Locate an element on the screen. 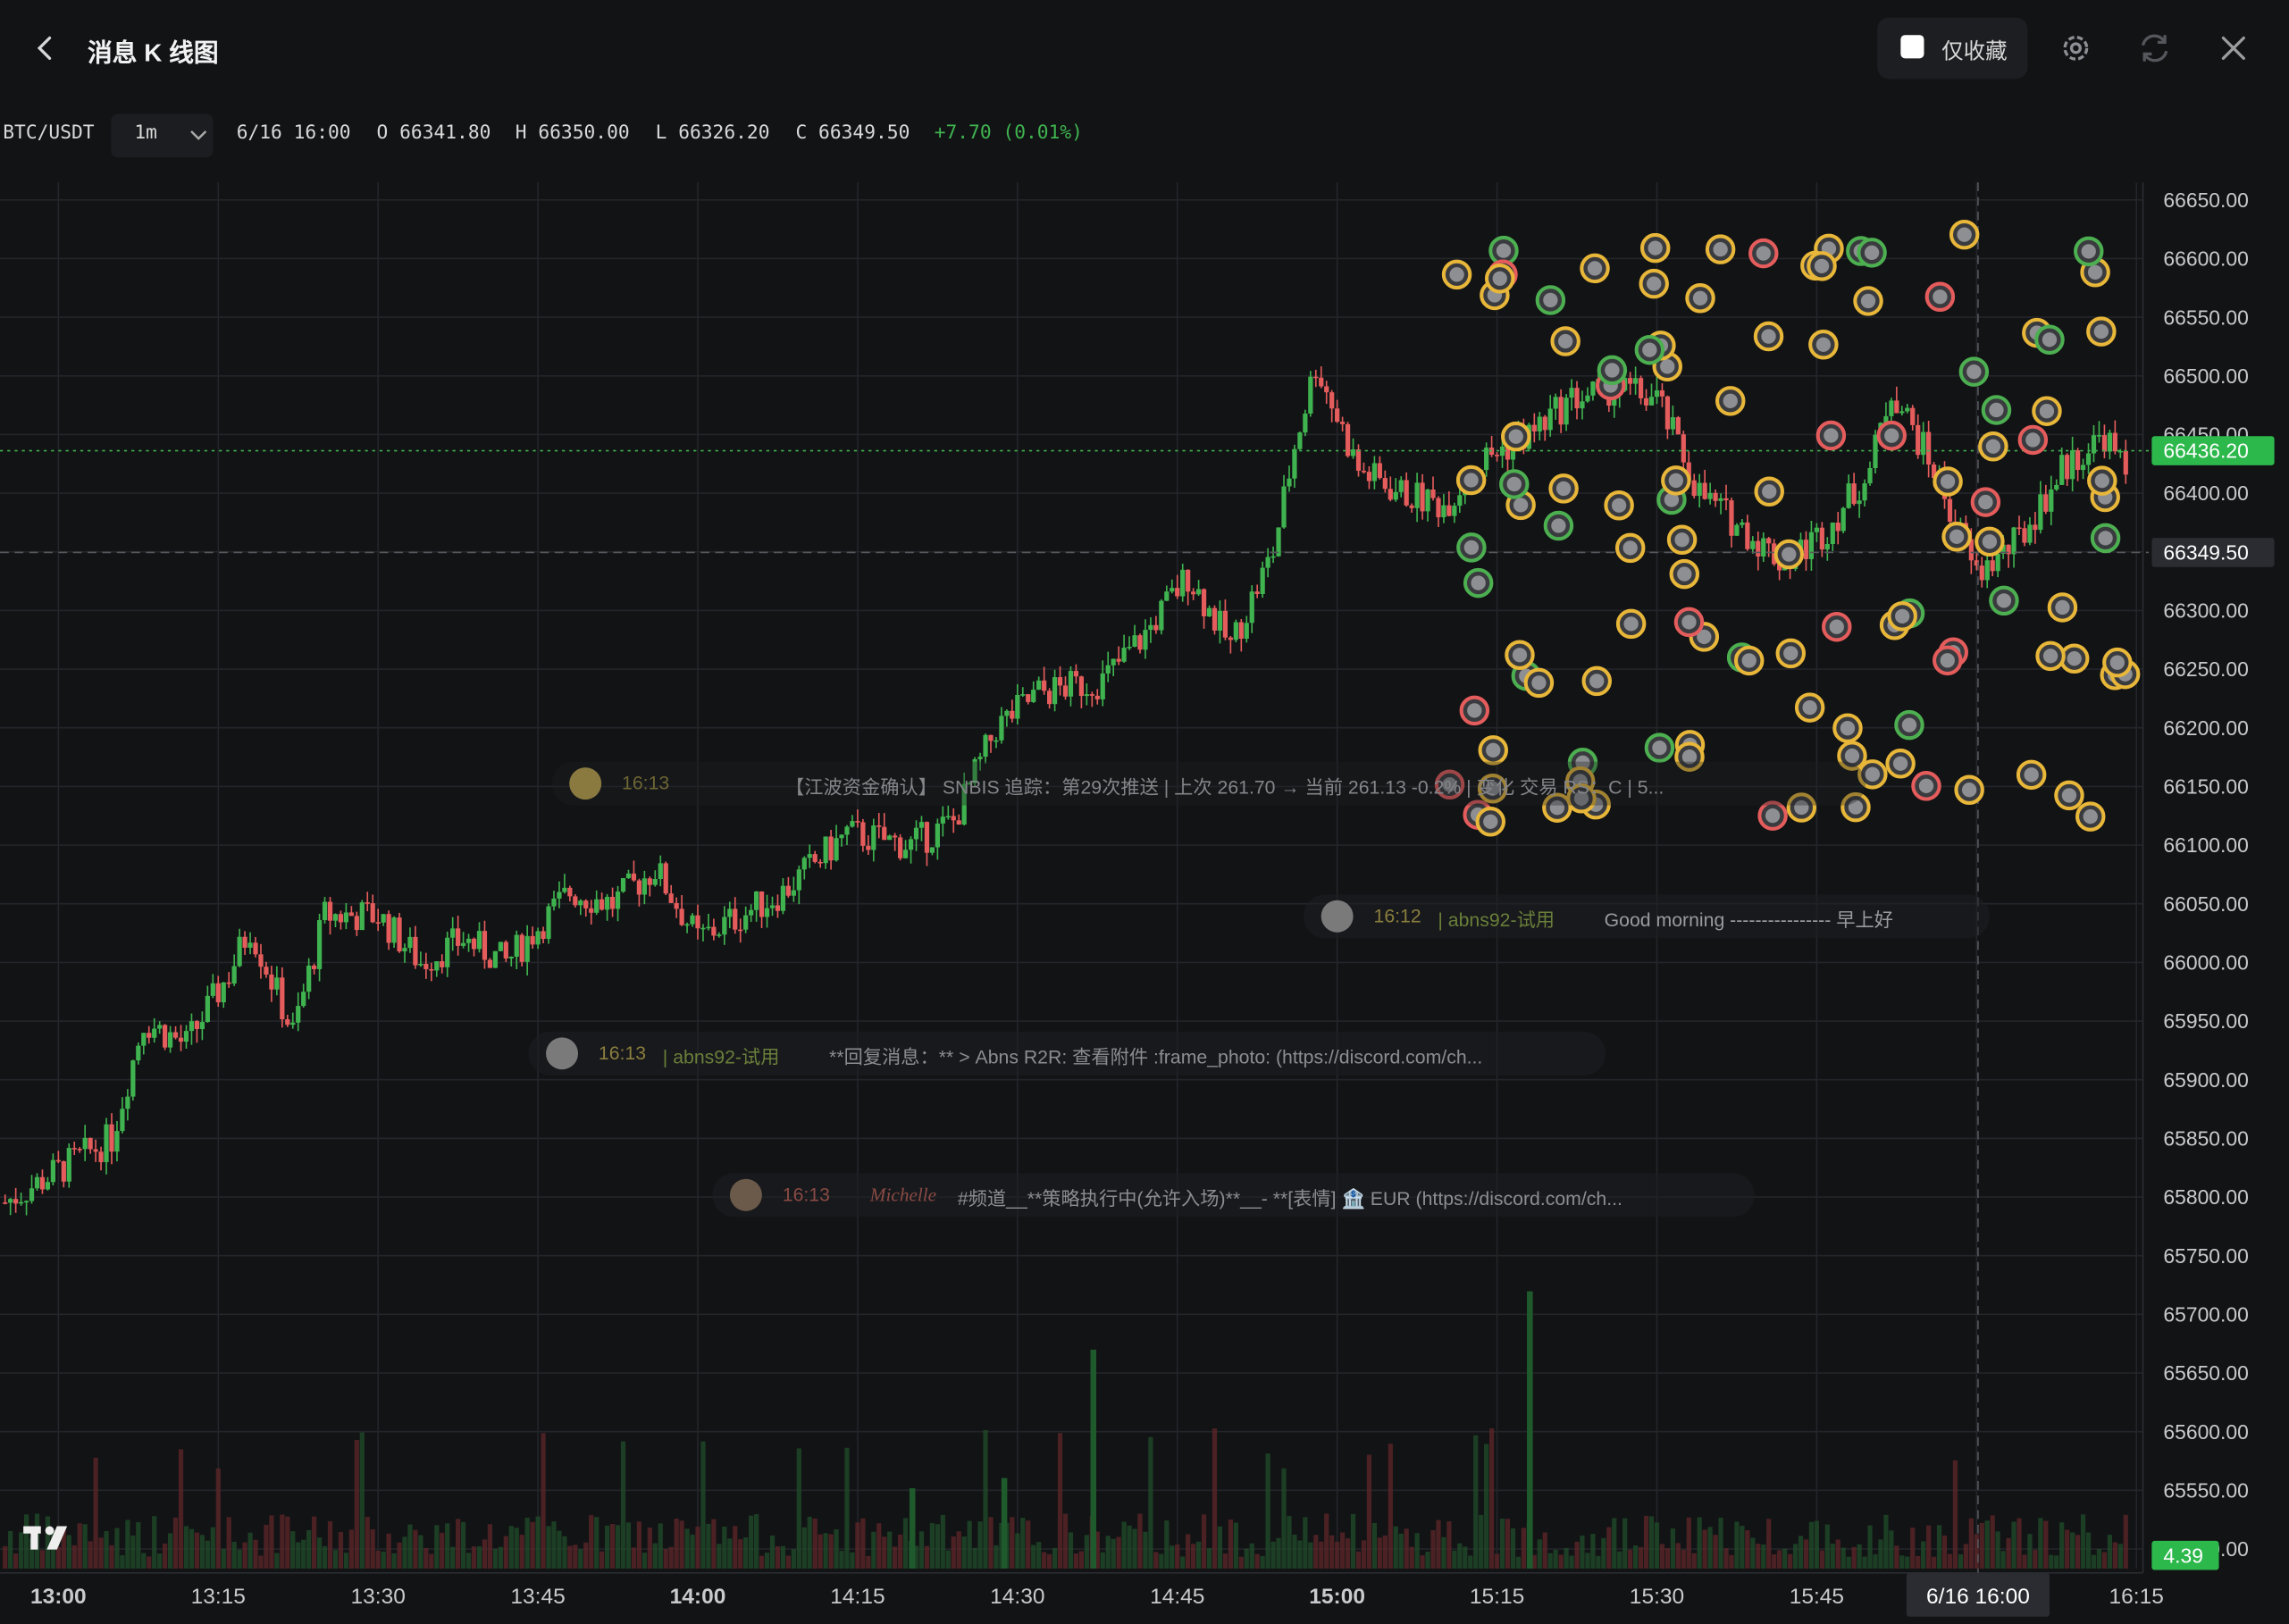  back-arrow-icon is located at coordinates (45, 48).